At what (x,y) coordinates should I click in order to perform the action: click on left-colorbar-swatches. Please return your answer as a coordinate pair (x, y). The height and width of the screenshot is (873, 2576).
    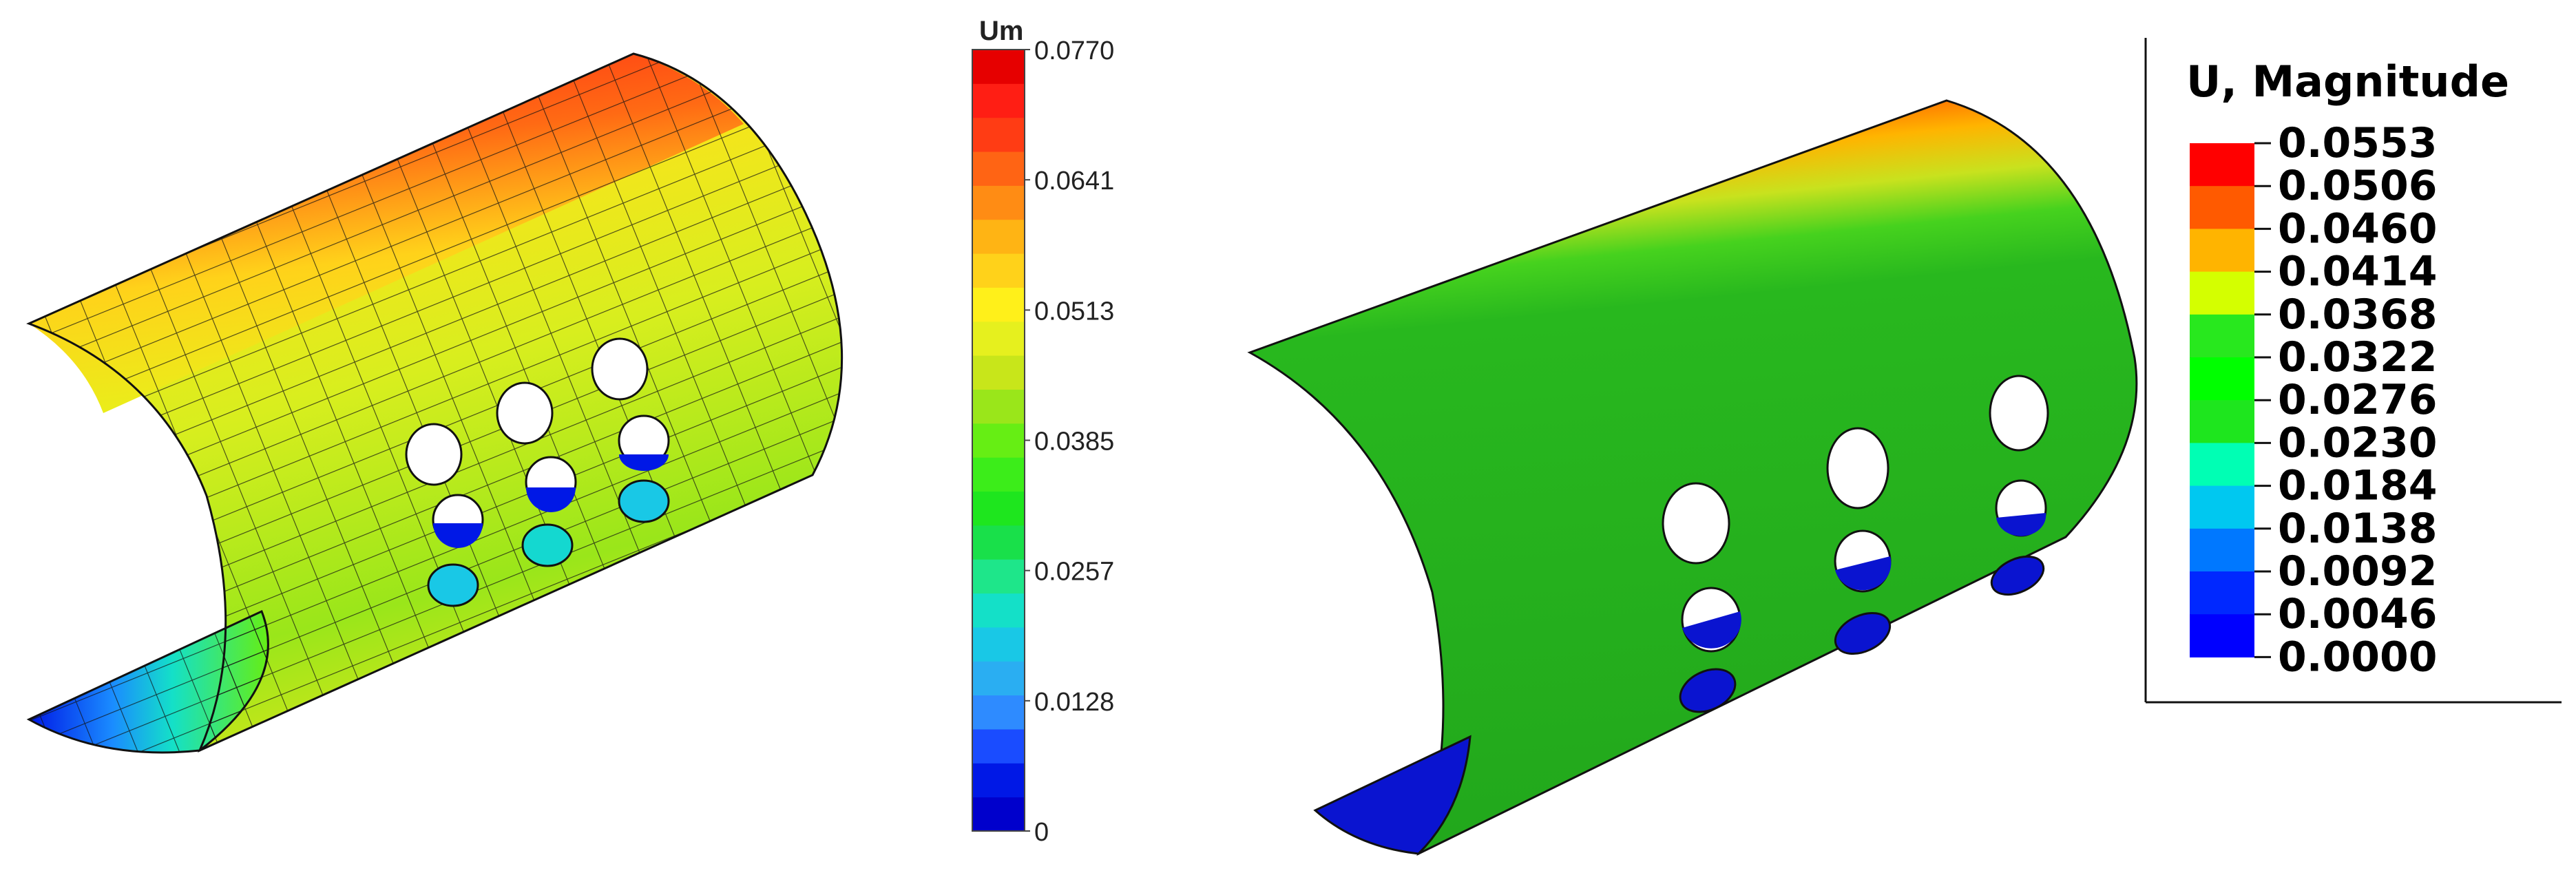
    Looking at the image, I should click on (998, 441).